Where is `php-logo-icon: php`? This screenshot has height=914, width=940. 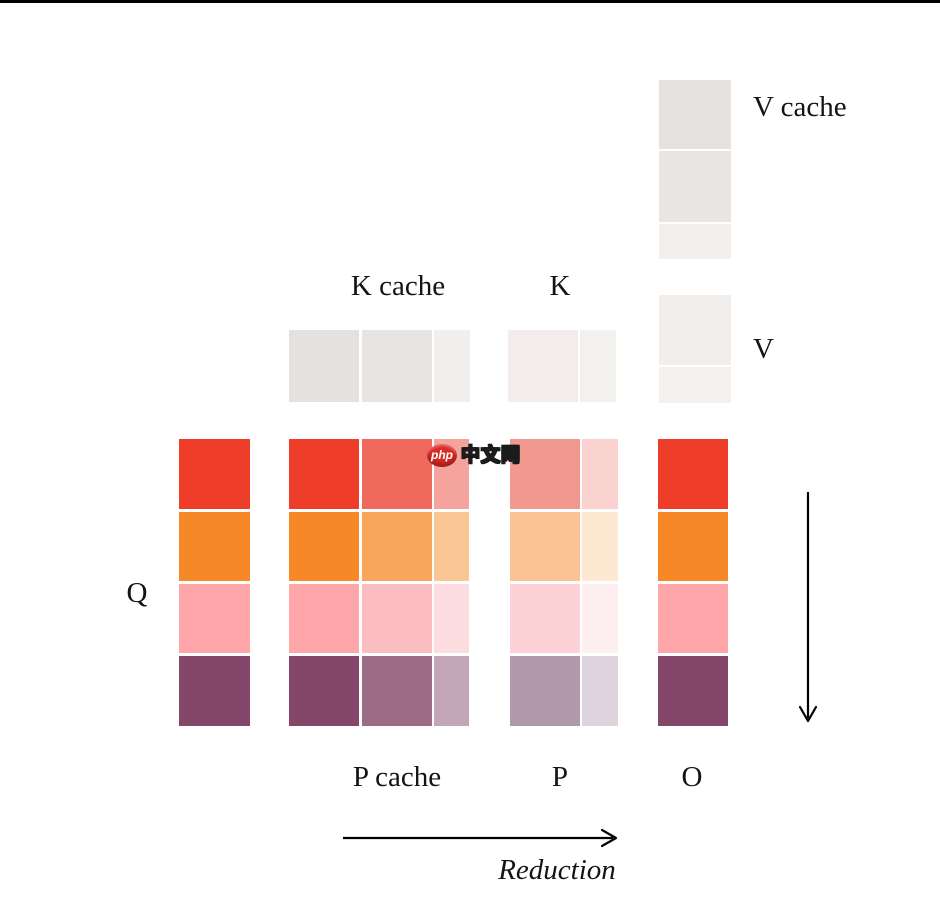
php-logo-icon: php is located at coordinates (442, 455).